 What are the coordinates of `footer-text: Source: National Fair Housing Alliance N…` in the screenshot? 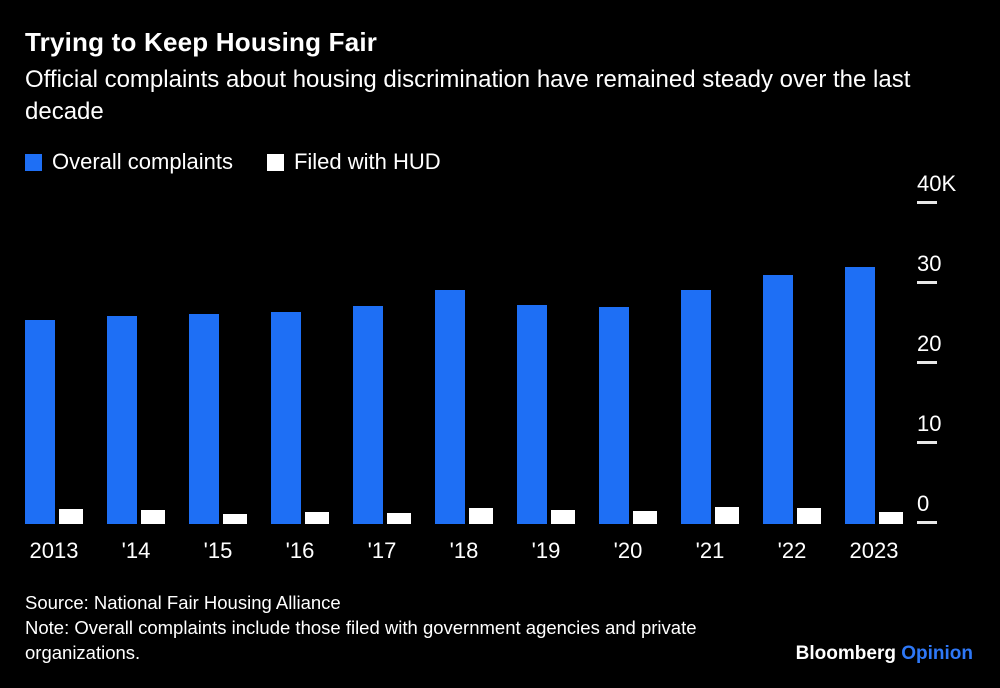 It's located at (405, 627).